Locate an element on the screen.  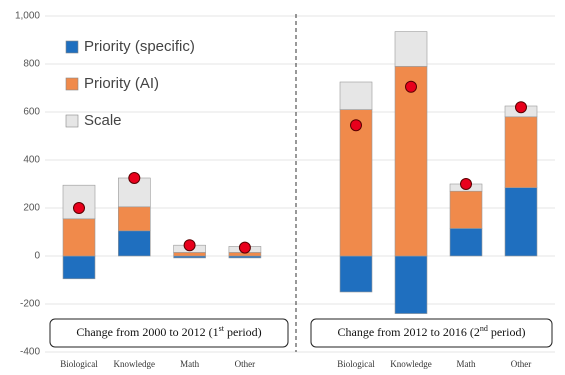
y-tick-label: 0 is located at coordinates (37, 256).